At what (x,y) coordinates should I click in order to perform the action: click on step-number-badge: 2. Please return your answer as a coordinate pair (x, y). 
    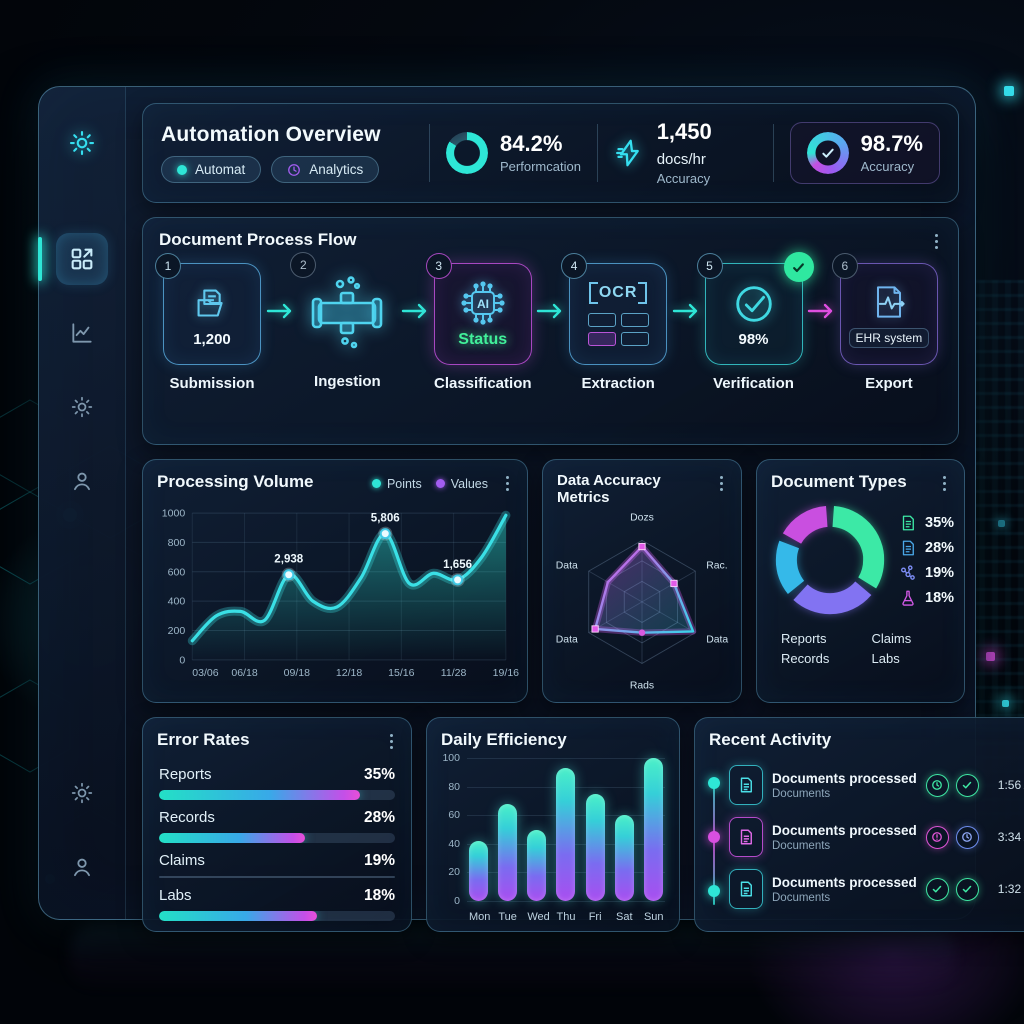
    Looking at the image, I should click on (303, 265).